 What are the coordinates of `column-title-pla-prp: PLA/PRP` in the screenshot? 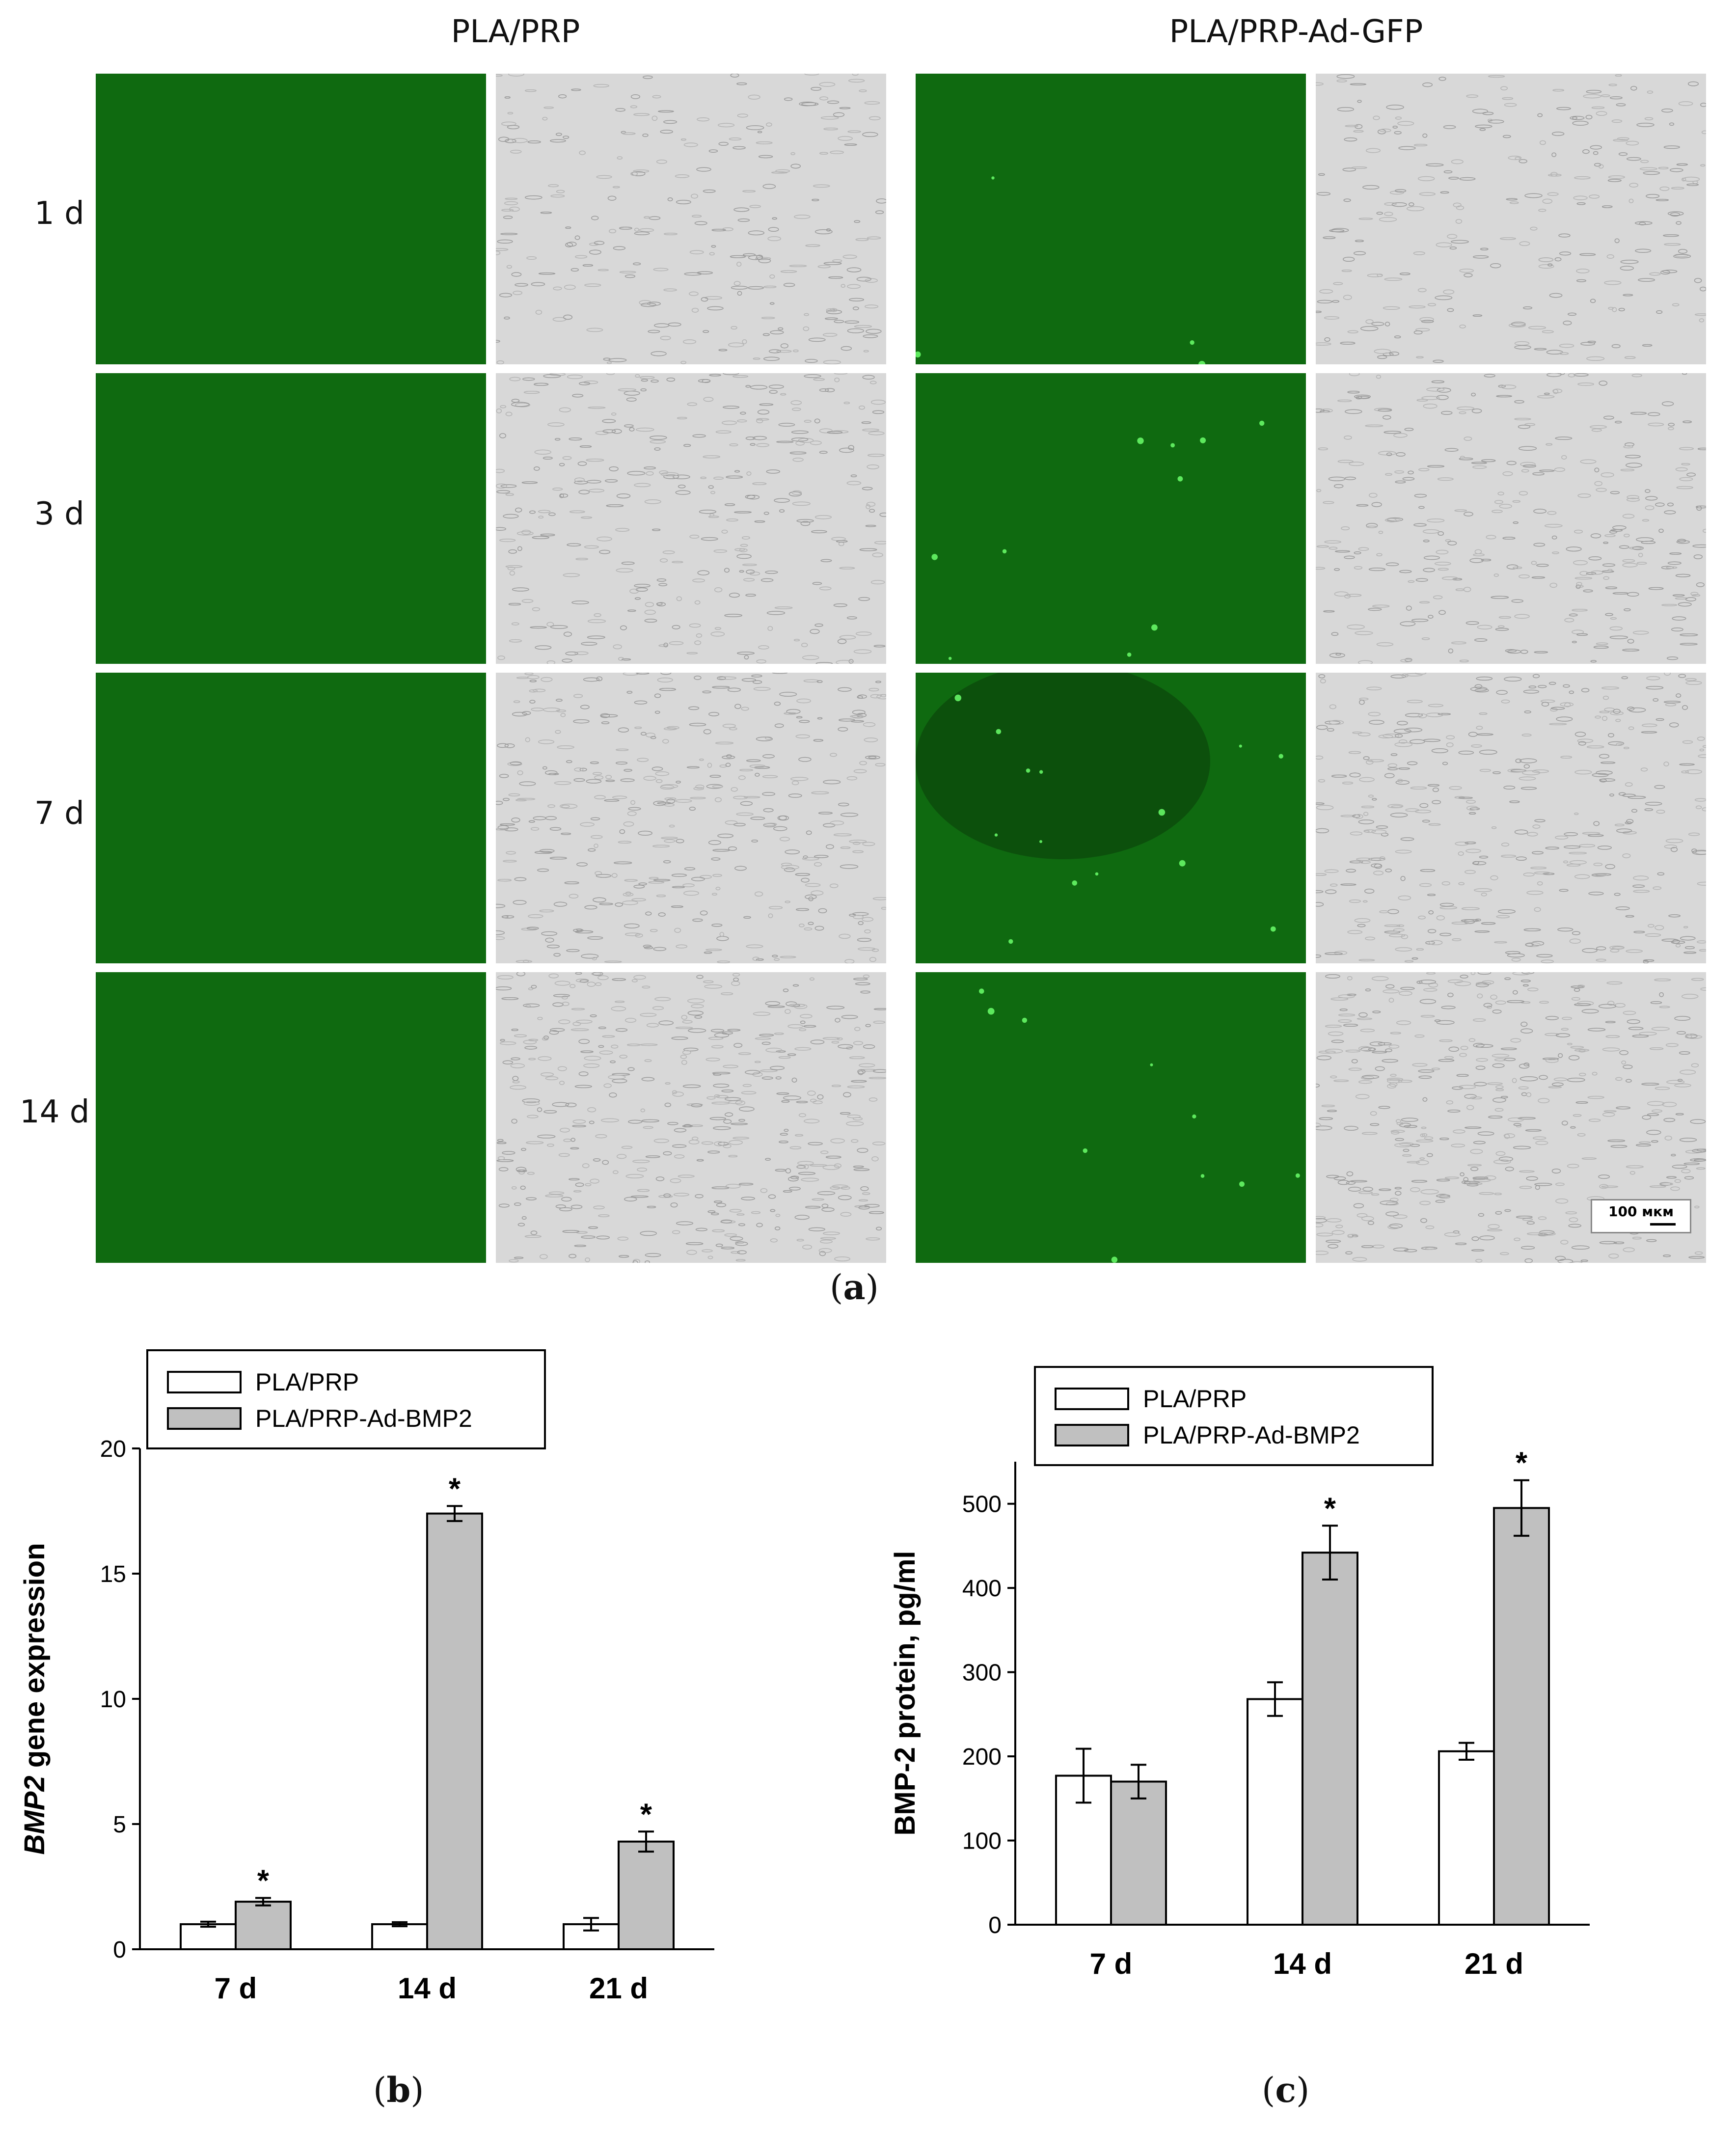 It's located at (515, 32).